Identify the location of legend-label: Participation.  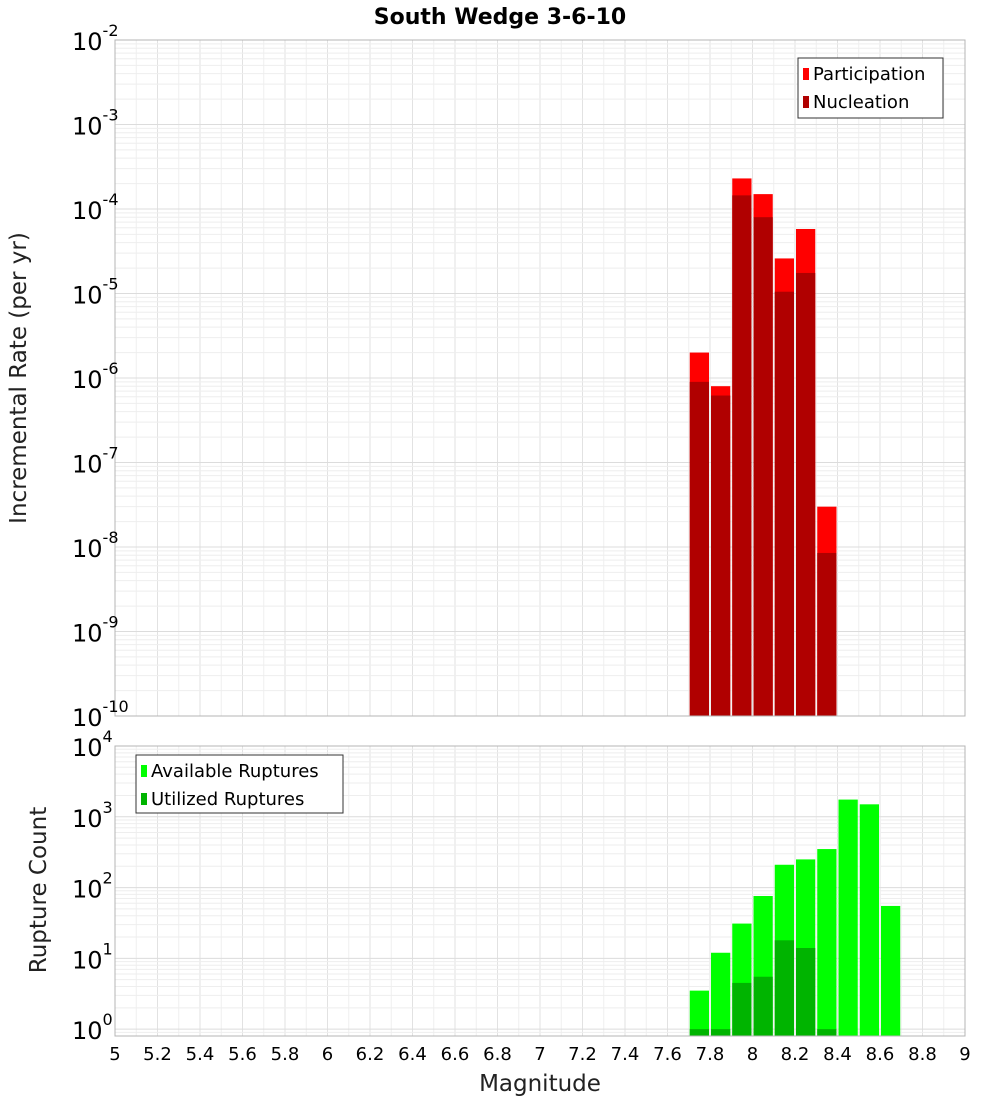
(869, 74).